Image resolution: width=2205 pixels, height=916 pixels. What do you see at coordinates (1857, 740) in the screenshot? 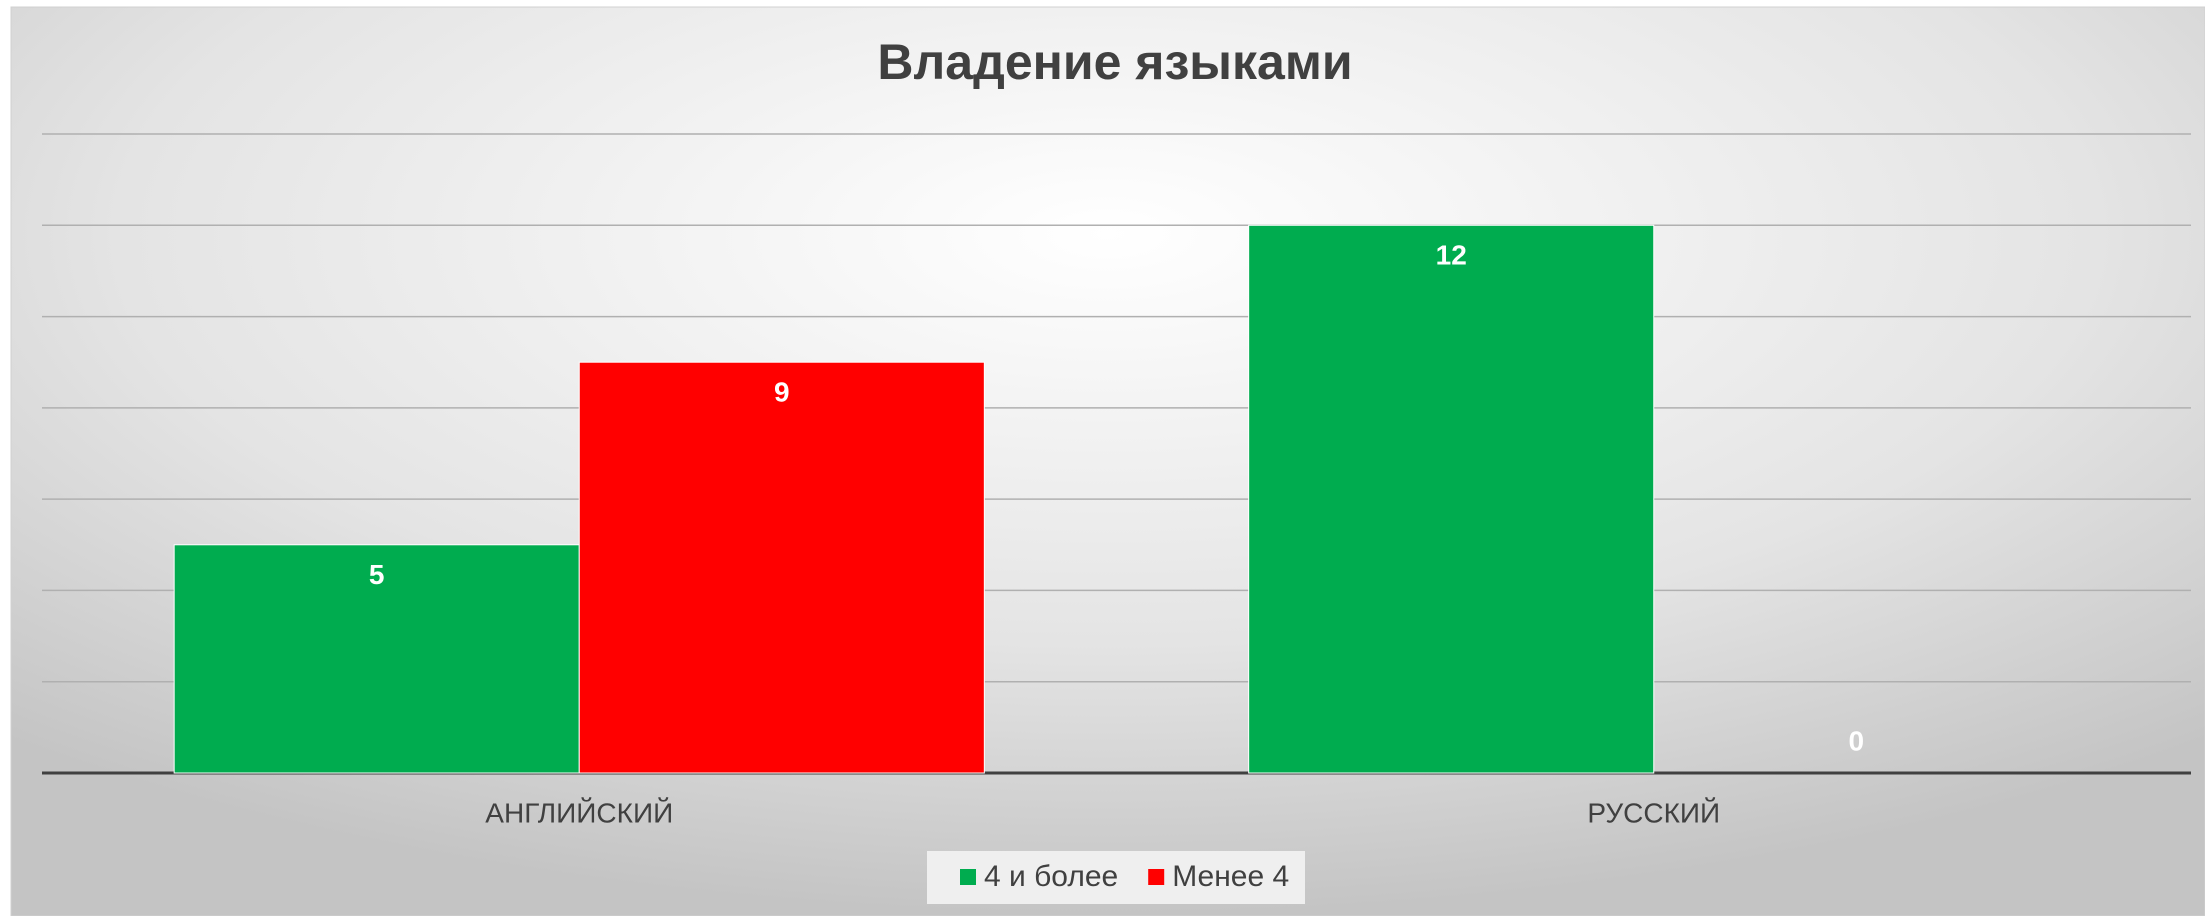
I see `data-label: 0` at bounding box center [1857, 740].